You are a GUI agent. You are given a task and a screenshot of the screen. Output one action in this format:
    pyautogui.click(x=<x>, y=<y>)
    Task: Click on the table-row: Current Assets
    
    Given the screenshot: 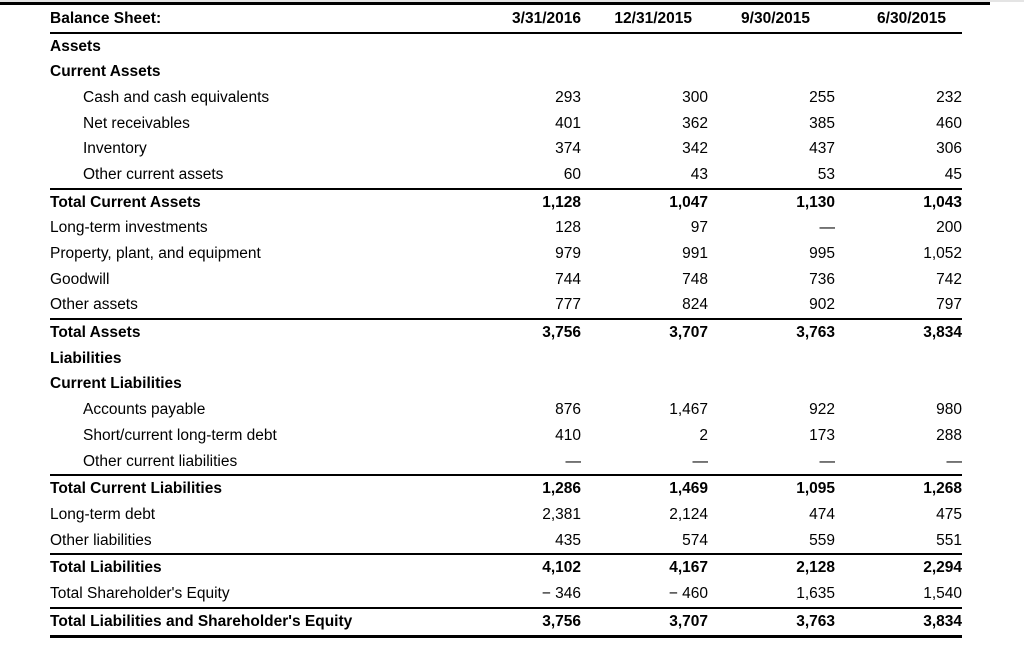 What is the action you would take?
    pyautogui.click(x=506, y=72)
    